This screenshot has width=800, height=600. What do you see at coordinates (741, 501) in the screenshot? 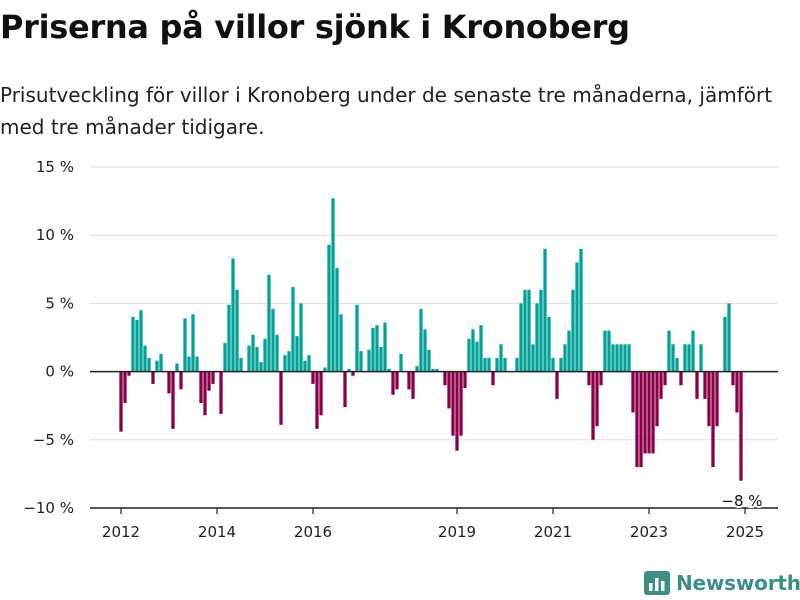
I see `annotation-label: −8 %` at bounding box center [741, 501].